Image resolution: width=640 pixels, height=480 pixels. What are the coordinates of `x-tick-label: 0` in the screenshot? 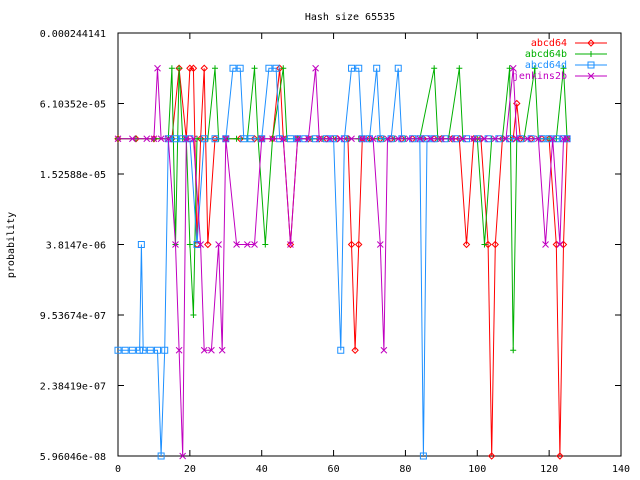 It's located at (118, 469).